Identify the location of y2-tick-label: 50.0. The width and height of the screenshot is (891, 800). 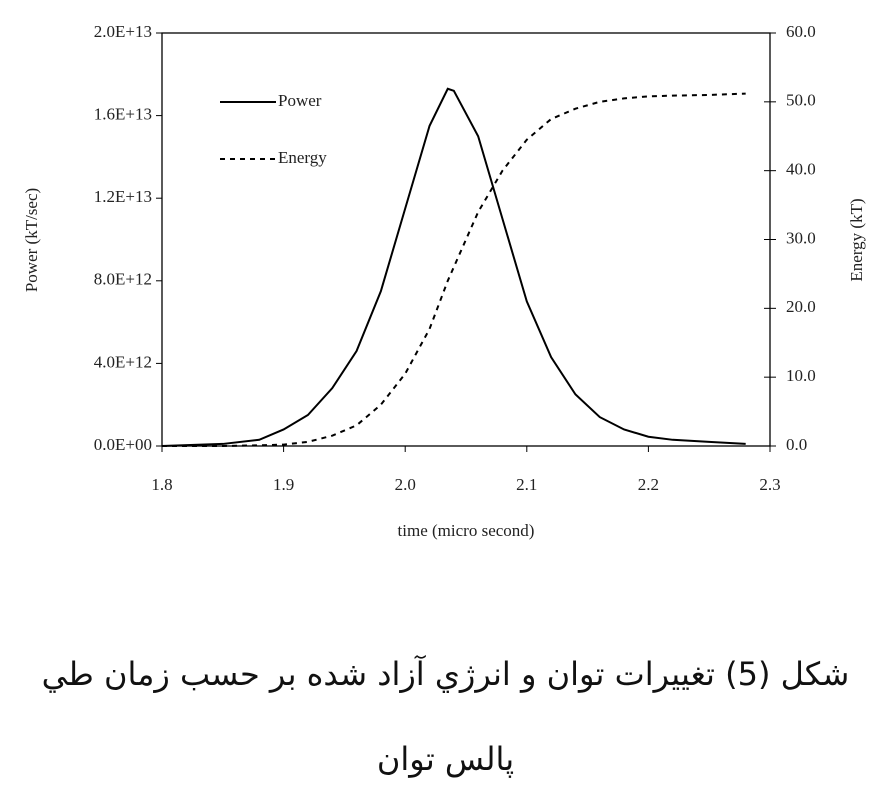
(801, 100).